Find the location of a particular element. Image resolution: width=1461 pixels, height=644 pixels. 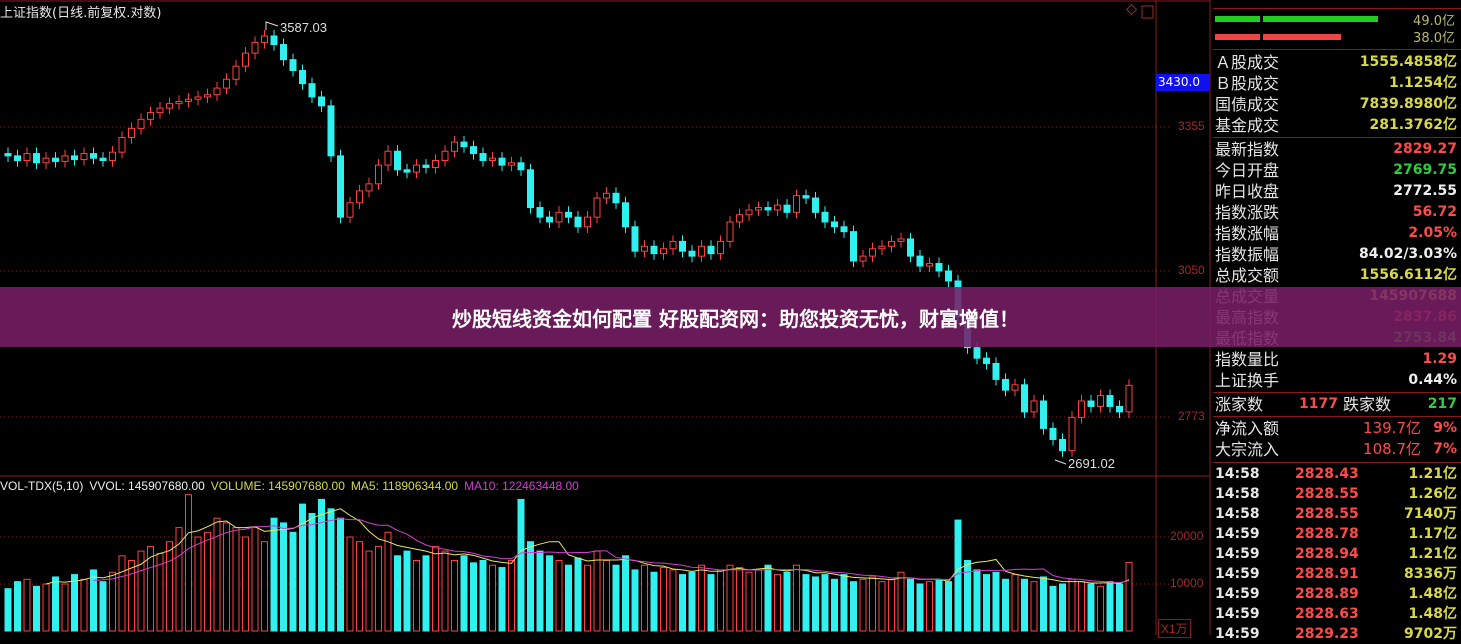

flow-pct: 7% is located at coordinates (1445, 449).